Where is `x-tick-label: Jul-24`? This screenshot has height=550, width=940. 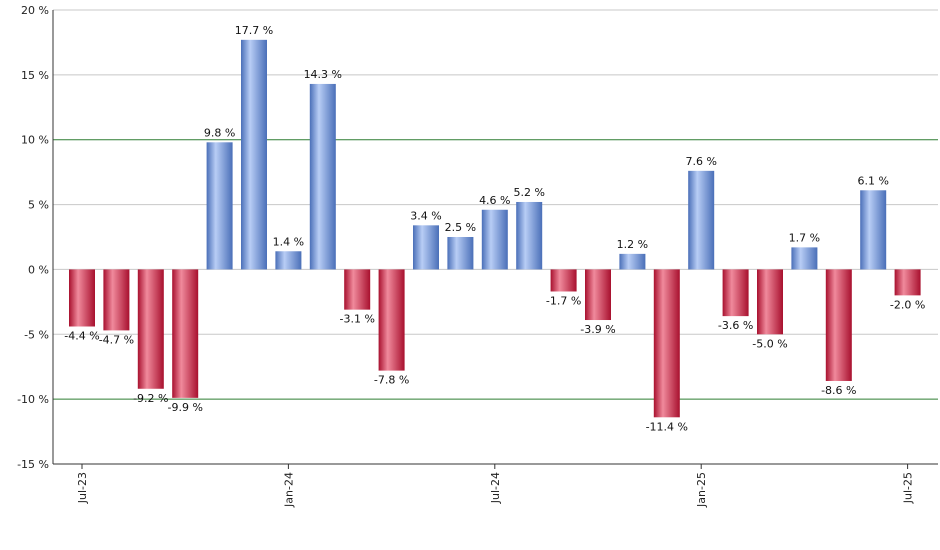 x-tick-label: Jul-24 is located at coordinates (495, 488).